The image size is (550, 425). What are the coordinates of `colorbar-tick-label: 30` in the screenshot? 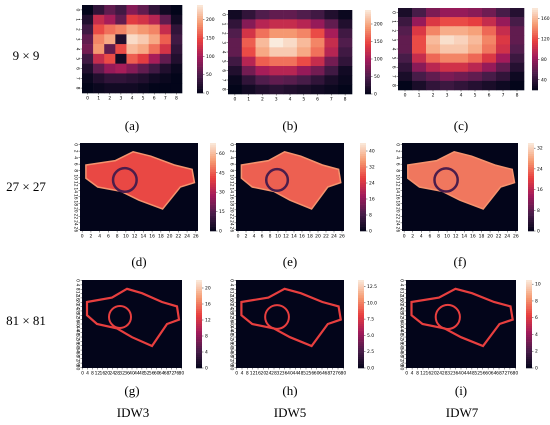 It's located at (222, 193).